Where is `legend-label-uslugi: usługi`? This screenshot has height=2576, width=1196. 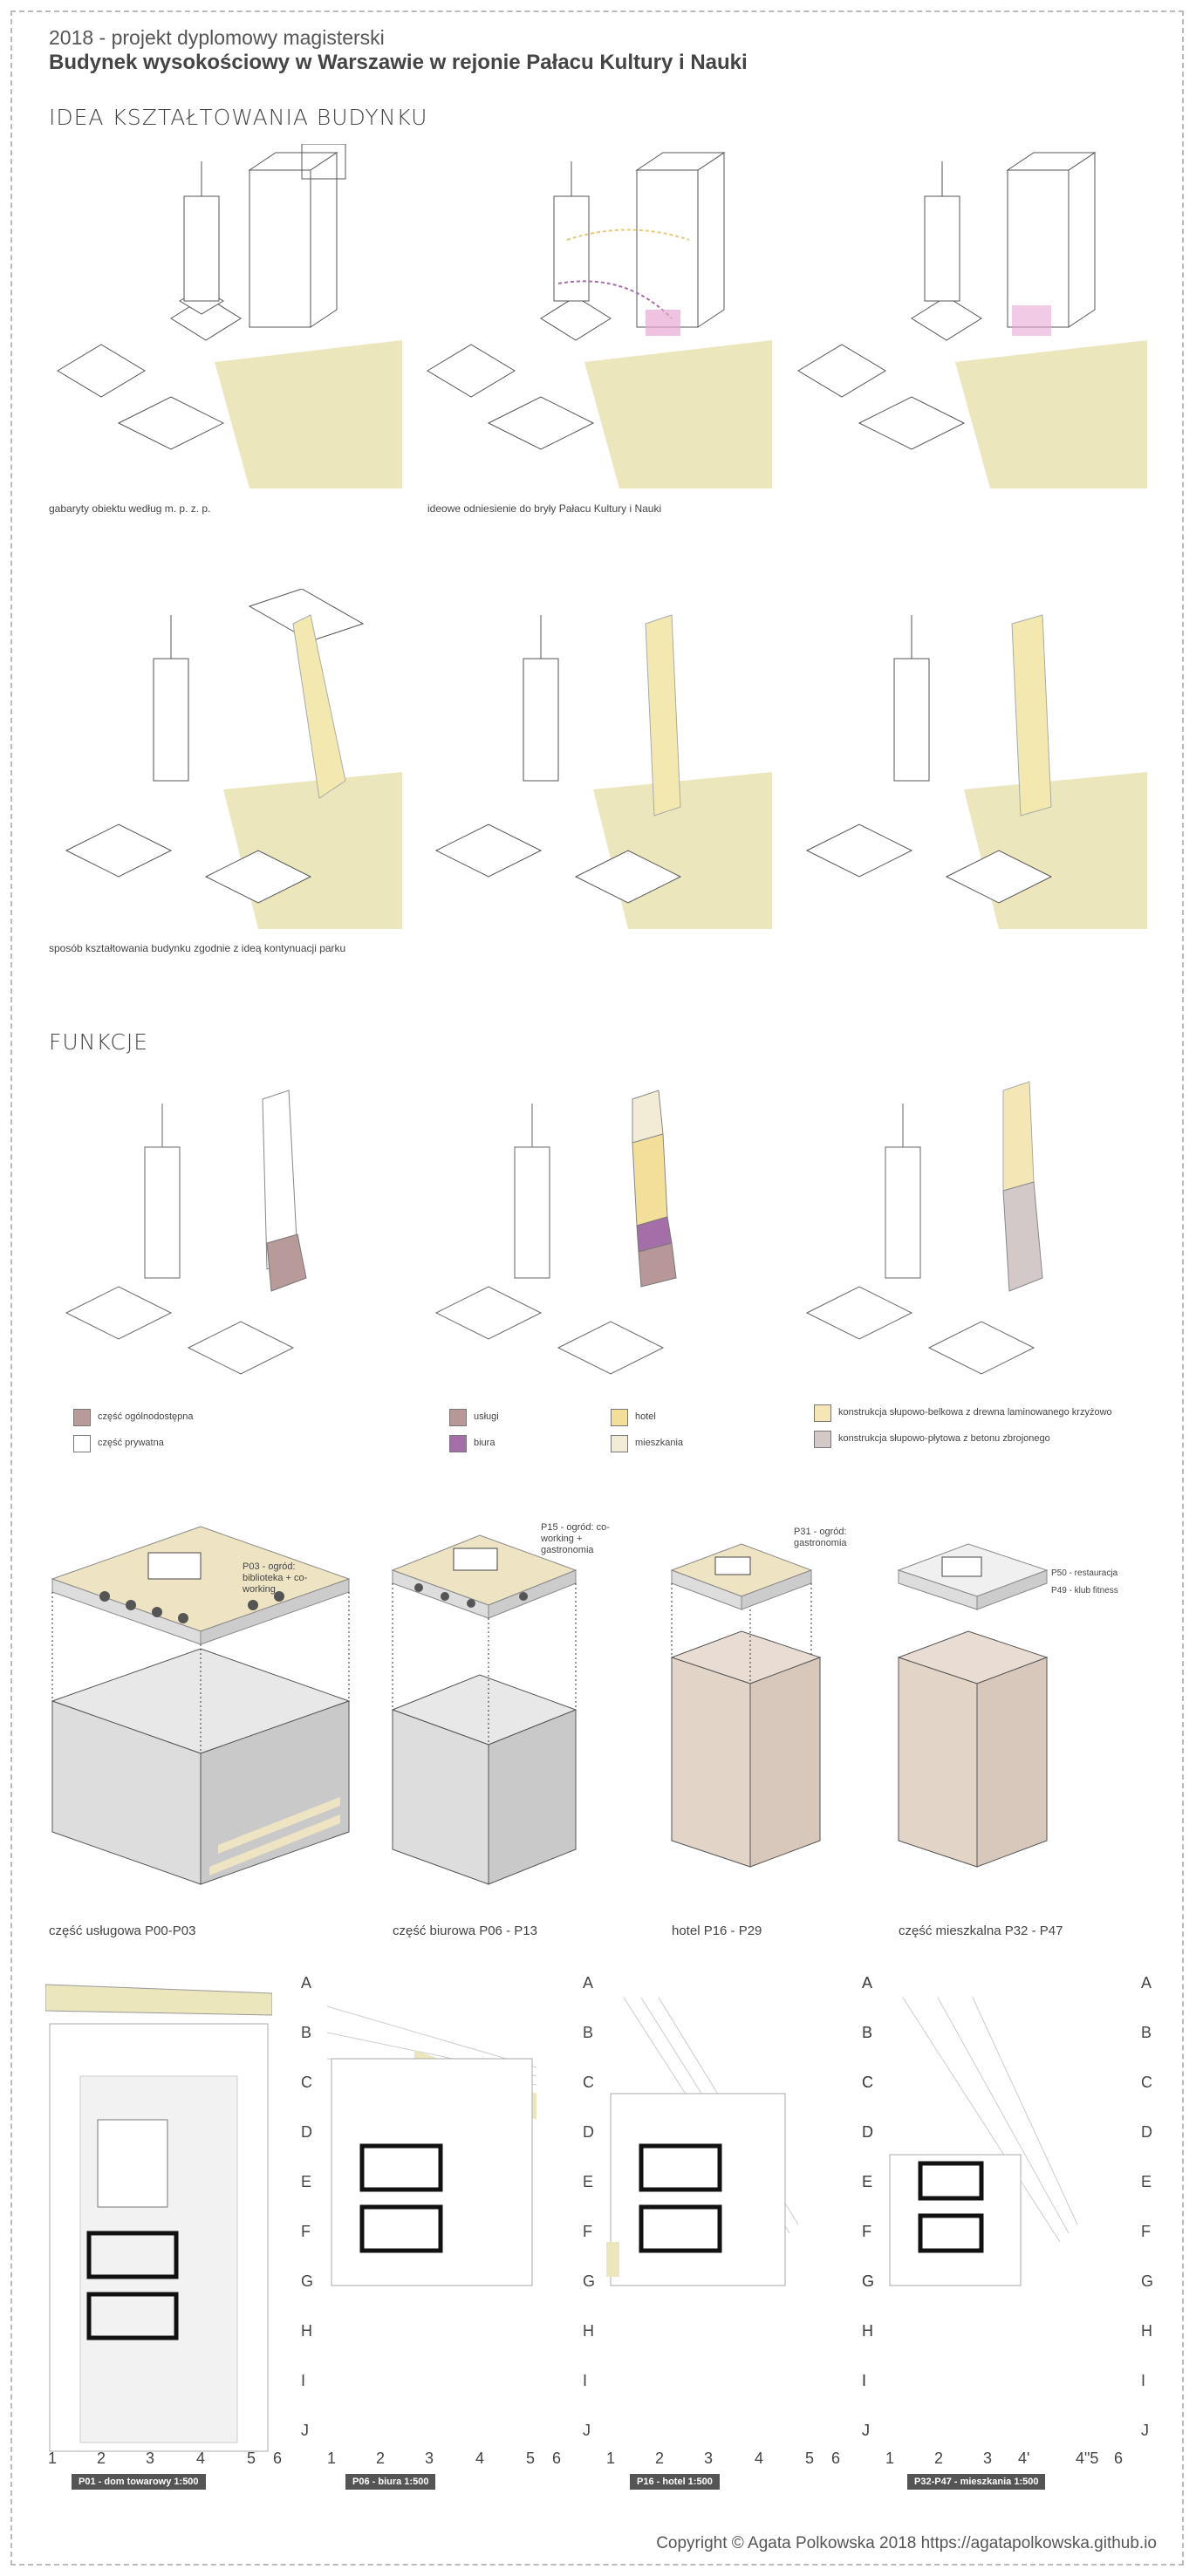
legend-label-uslugi: usługi is located at coordinates (486, 1416).